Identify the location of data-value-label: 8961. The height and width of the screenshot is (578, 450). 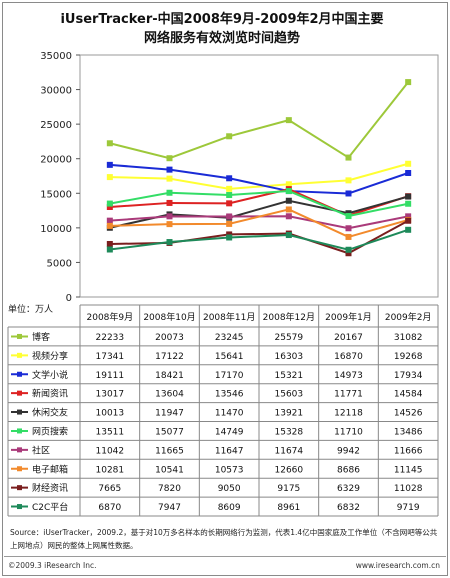
(288, 508).